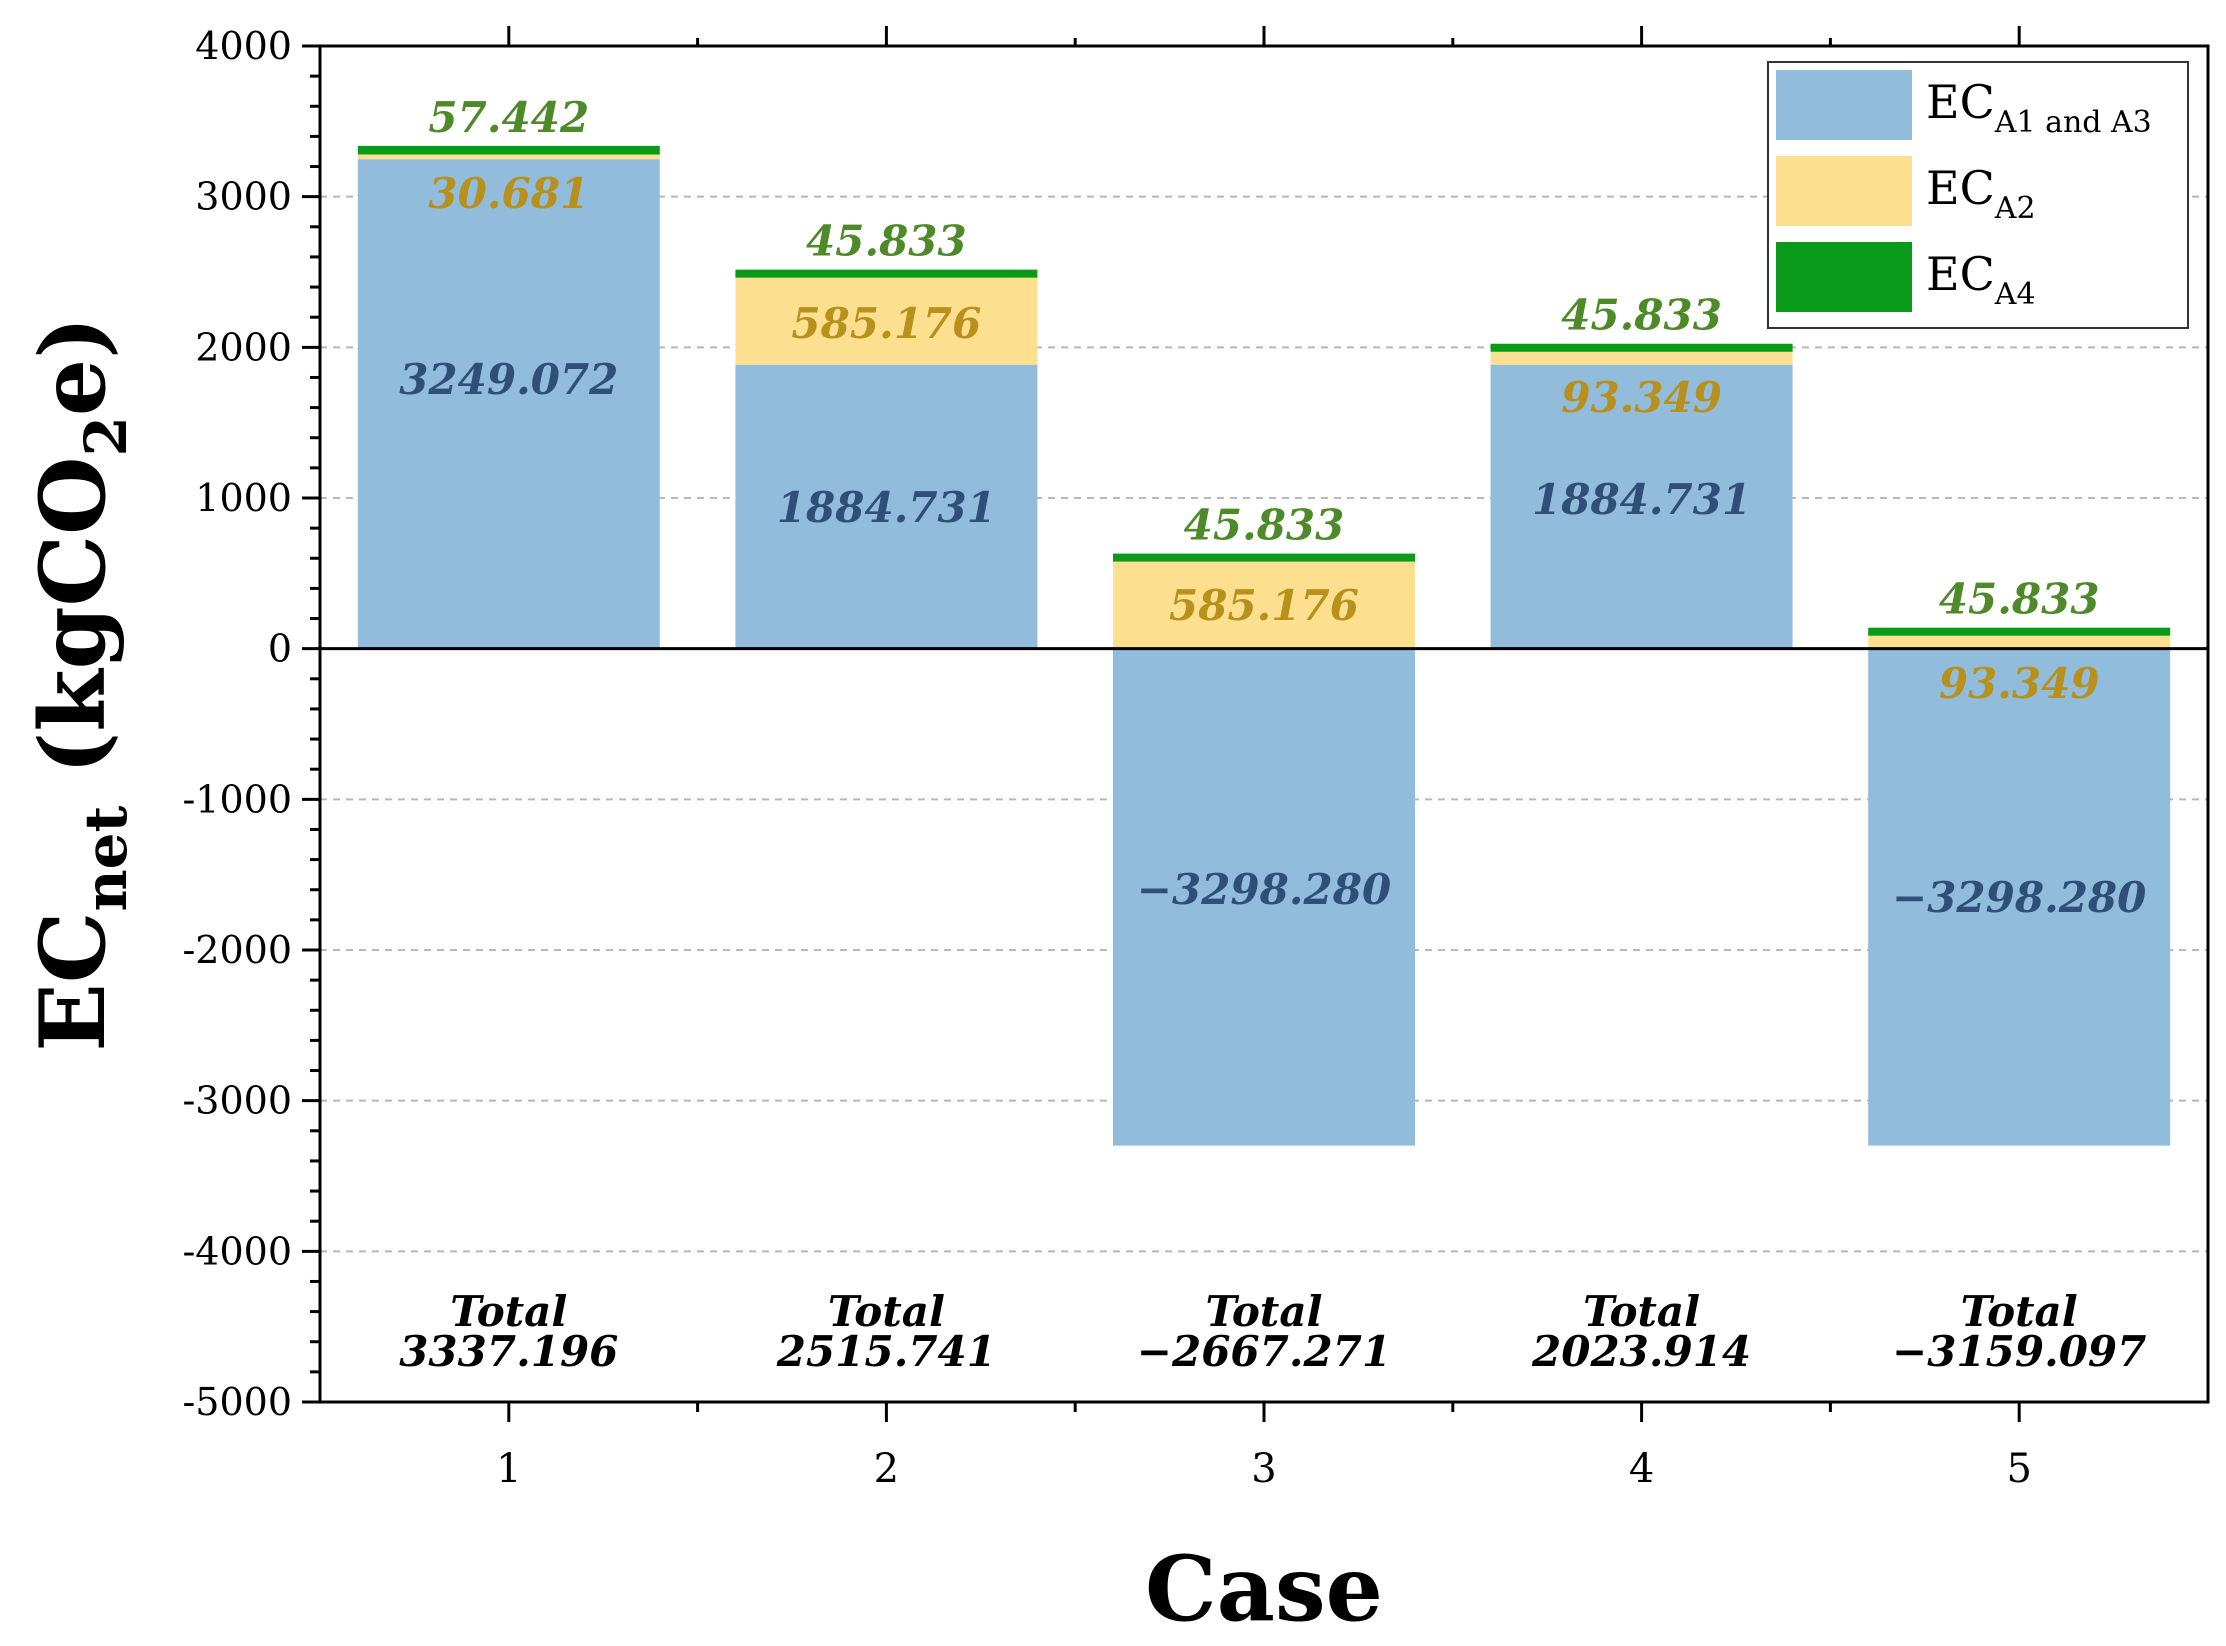 The height and width of the screenshot is (1646, 2226). What do you see at coordinates (2019, 599) in the screenshot?
I see `label-a4-case-5: 45.833` at bounding box center [2019, 599].